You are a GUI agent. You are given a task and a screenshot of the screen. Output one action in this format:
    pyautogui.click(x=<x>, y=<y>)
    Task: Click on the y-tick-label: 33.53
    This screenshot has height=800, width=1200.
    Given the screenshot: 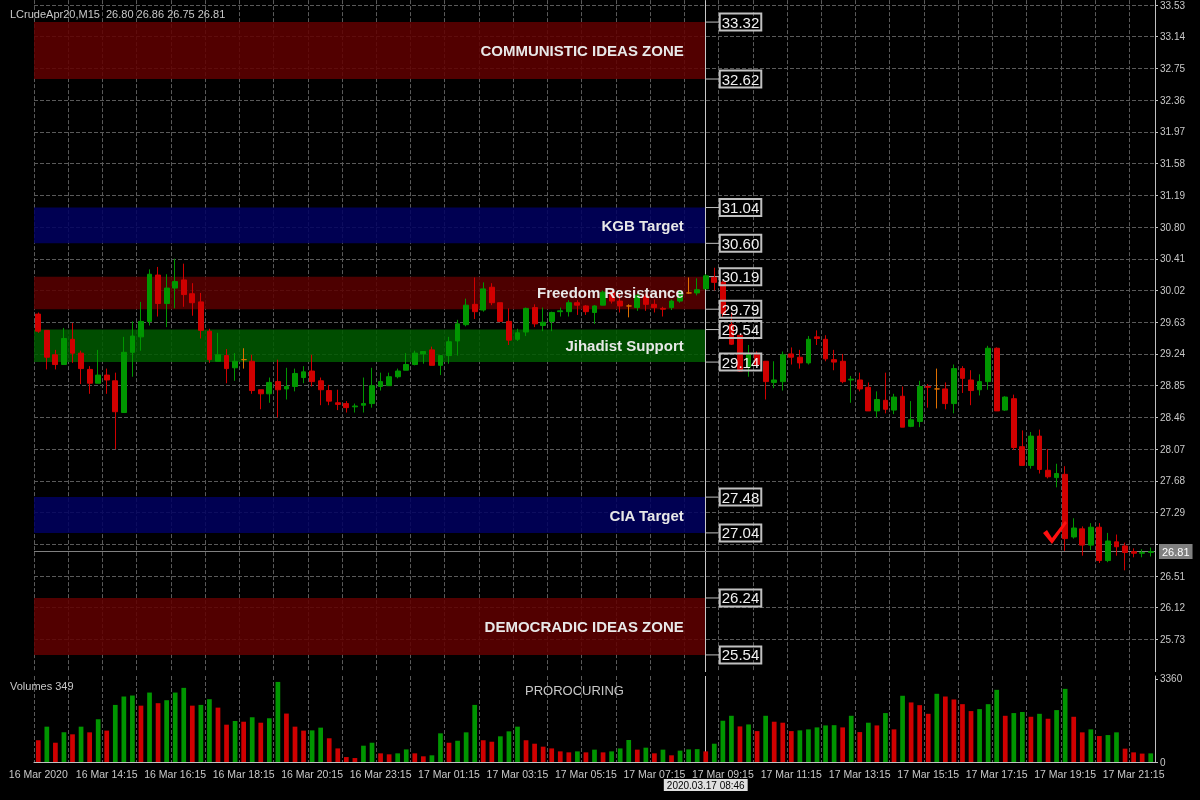 What is the action you would take?
    pyautogui.click(x=1173, y=5)
    